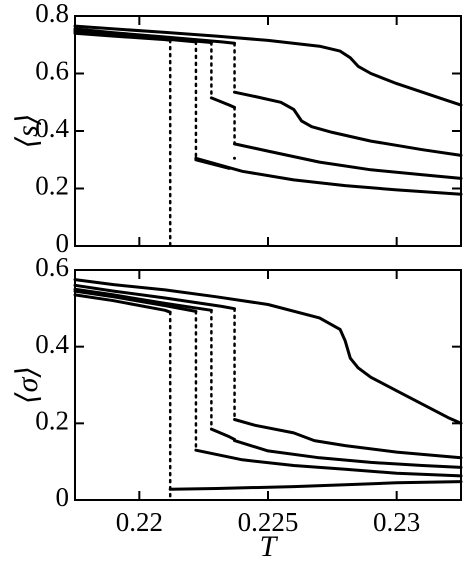 The width and height of the screenshot is (463, 563). What do you see at coordinates (269, 546) in the screenshot?
I see `x-axis-label: T` at bounding box center [269, 546].